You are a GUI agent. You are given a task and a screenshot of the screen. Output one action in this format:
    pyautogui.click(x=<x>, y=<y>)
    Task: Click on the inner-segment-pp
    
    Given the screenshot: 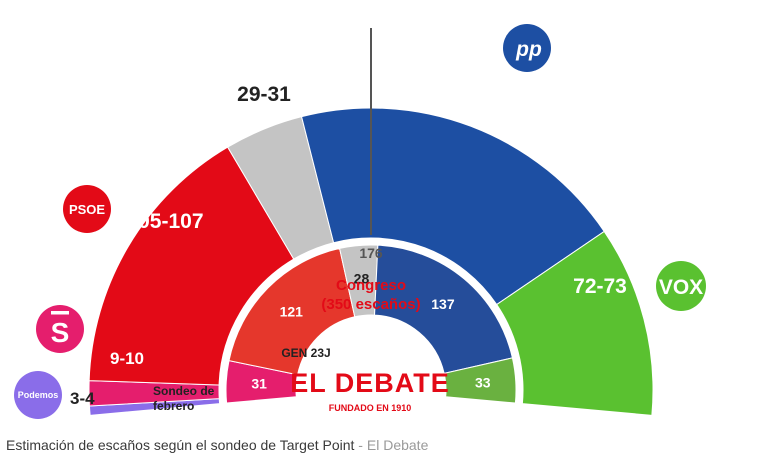 What is the action you would take?
    pyautogui.click(x=444, y=309)
    